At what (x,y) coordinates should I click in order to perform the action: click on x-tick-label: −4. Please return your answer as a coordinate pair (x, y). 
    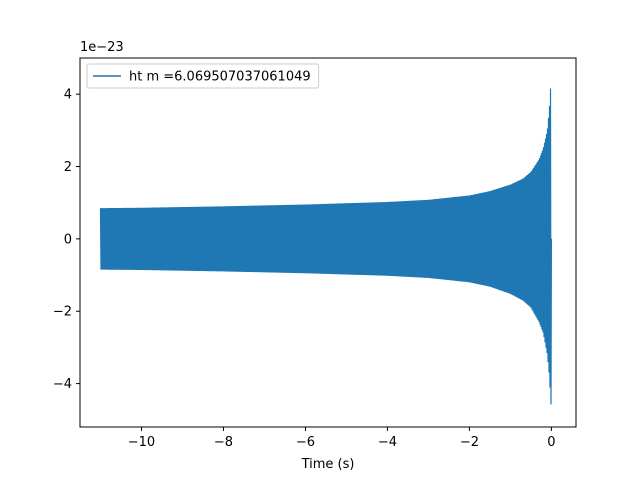
    Looking at the image, I should click on (387, 442).